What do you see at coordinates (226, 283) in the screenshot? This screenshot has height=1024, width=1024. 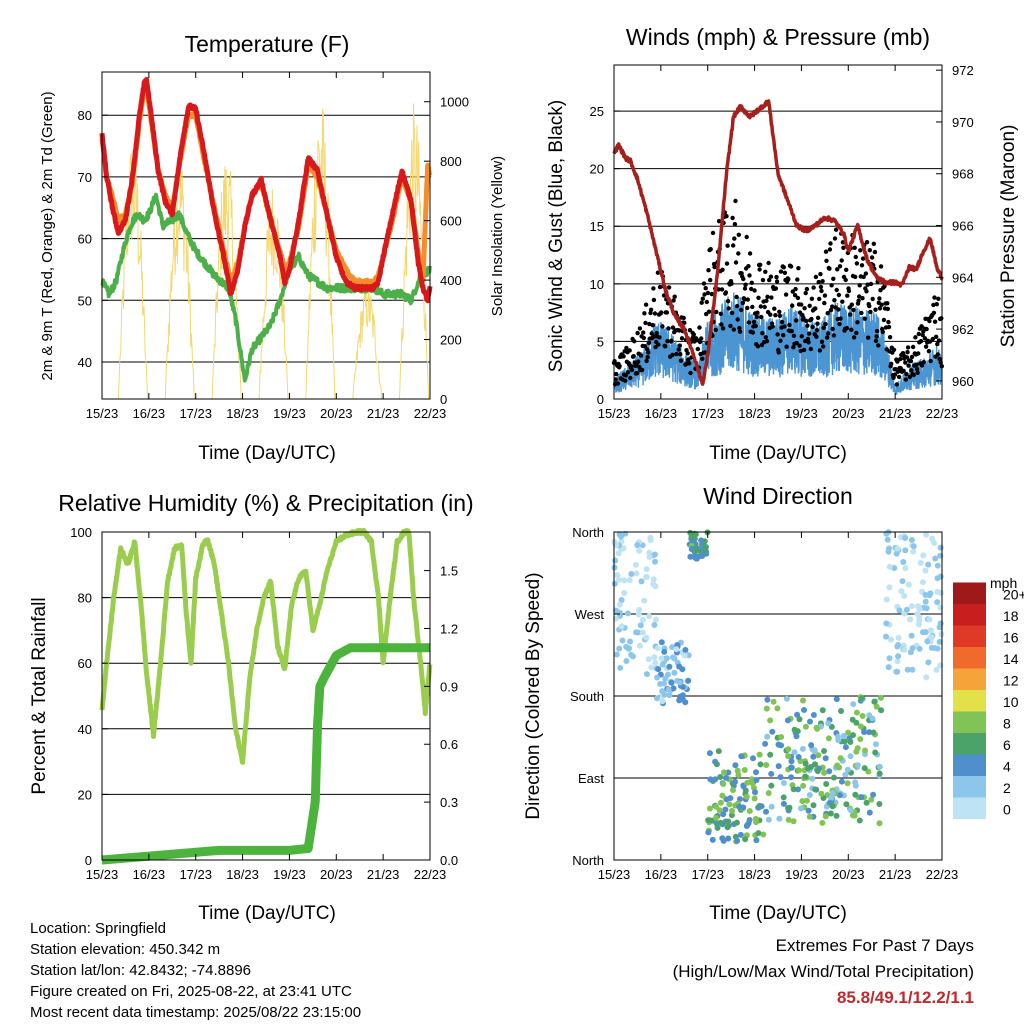 I see `solar-insolation-day` at bounding box center [226, 283].